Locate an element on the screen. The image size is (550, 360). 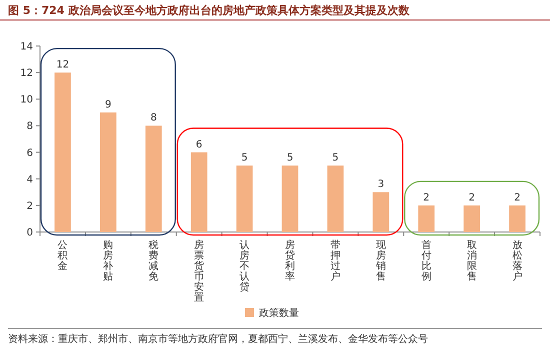
x-tick-label: 税费减免 is located at coordinates (153, 260).